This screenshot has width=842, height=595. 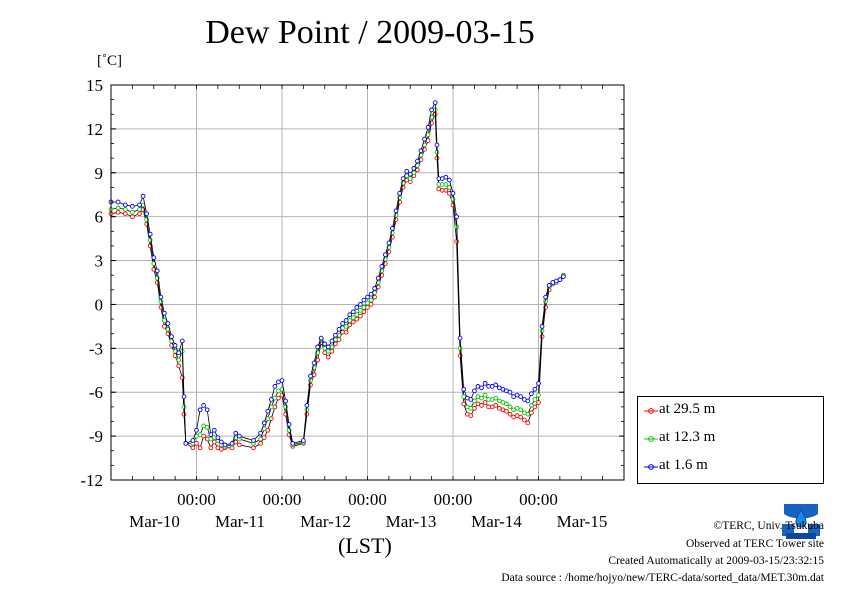 I want to click on y-axis-unit-label: [˚C], so click(x=109, y=61).